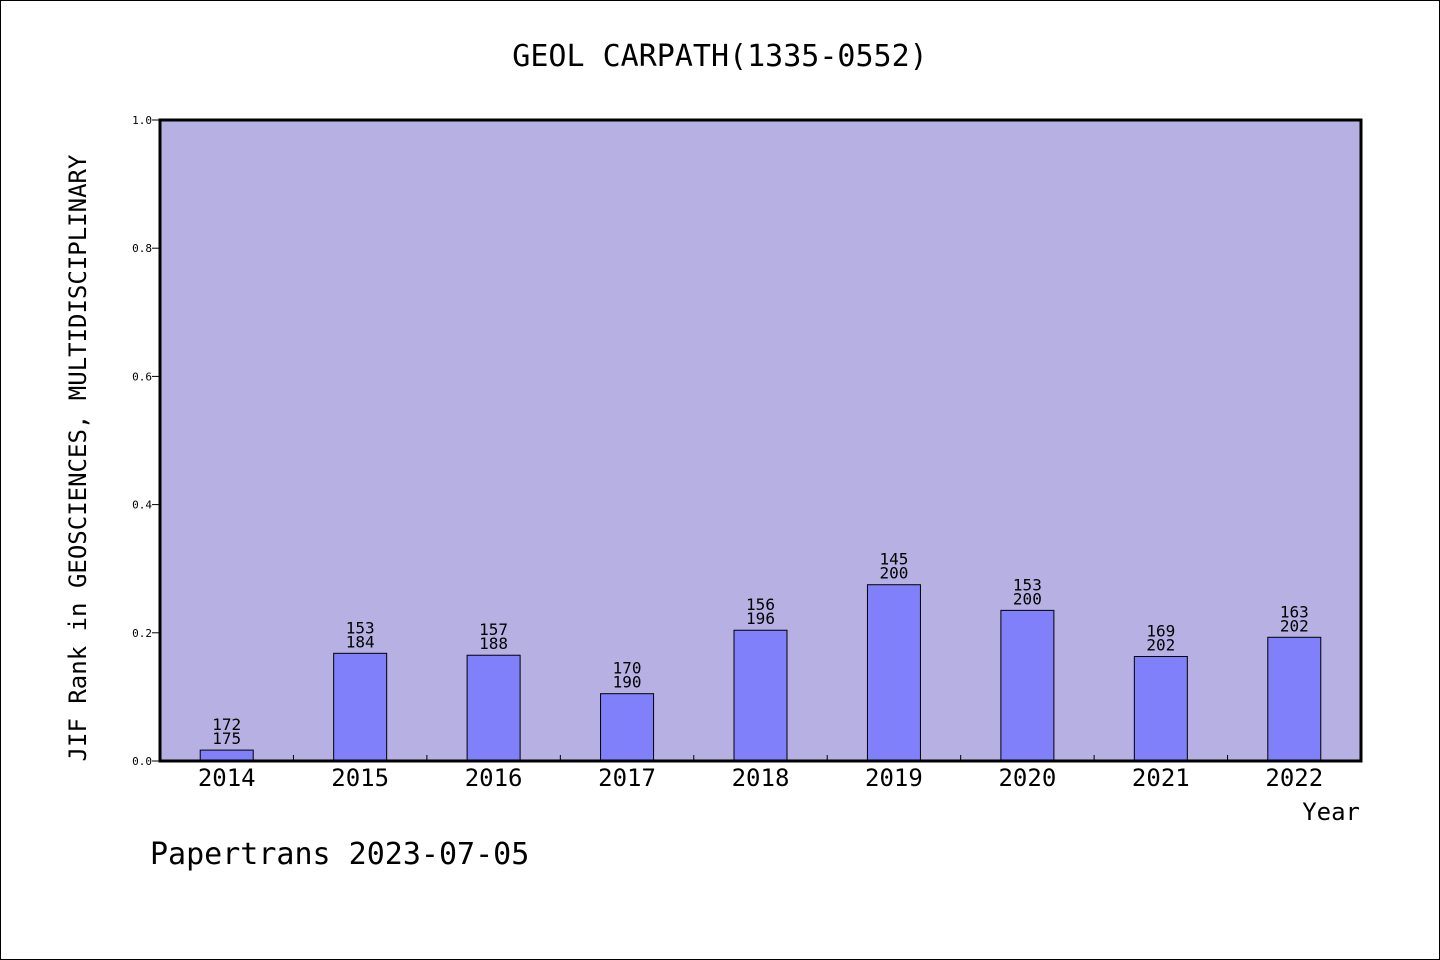  I want to click on bar-total-label: 196, so click(760, 618).